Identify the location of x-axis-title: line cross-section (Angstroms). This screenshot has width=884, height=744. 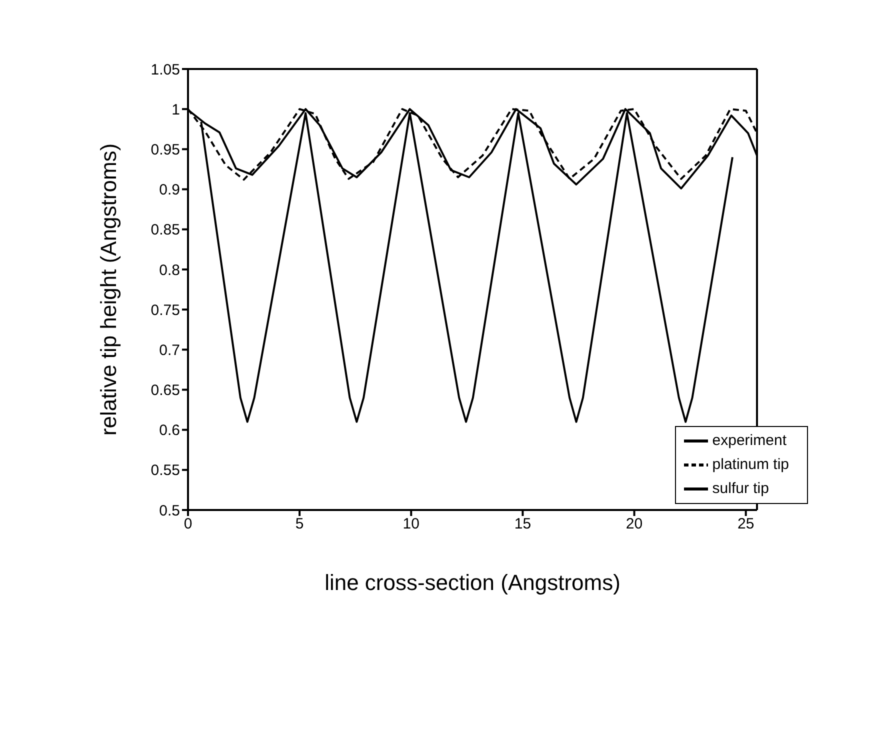
(472, 582).